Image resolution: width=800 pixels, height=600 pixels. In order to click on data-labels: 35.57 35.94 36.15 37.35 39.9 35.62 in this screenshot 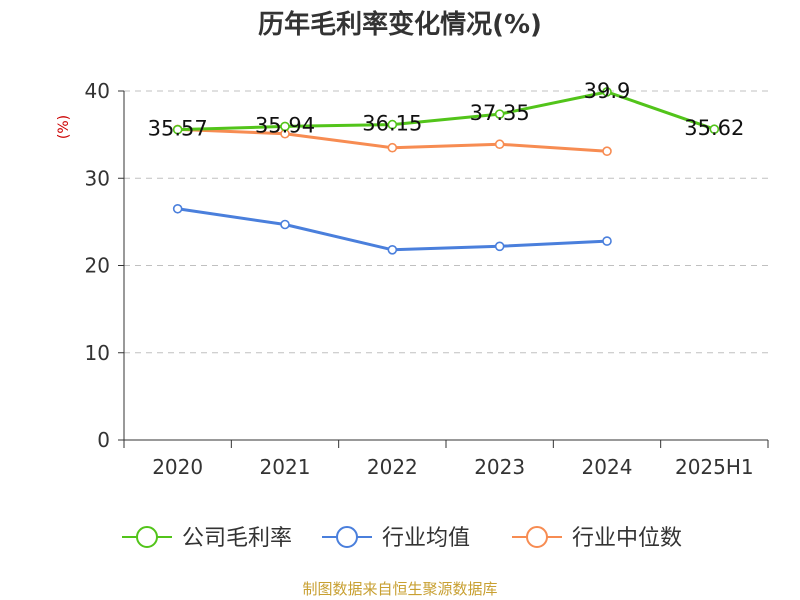, I will do `click(446, 110)`.